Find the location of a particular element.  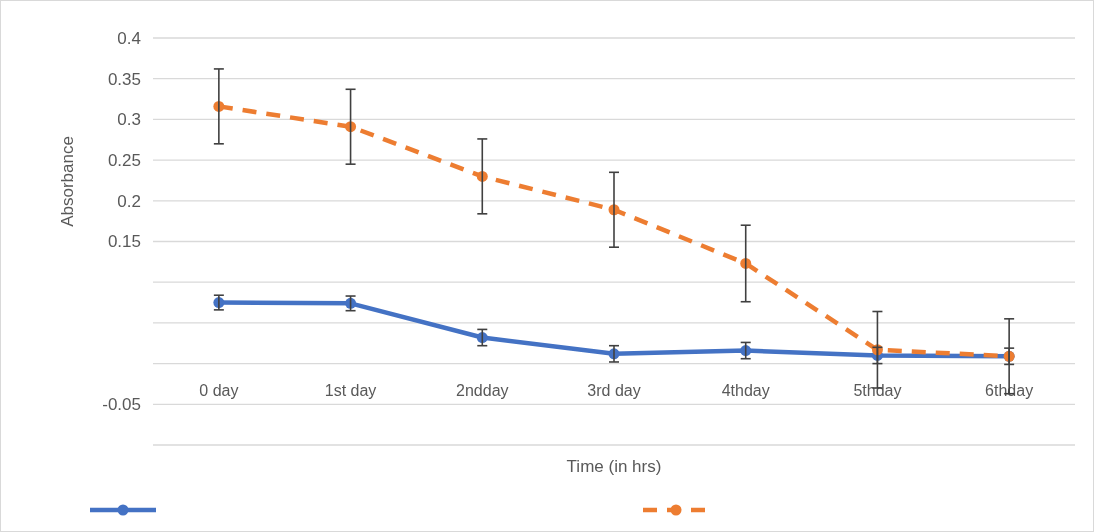

x-tick-label: 0 day is located at coordinates (219, 390).